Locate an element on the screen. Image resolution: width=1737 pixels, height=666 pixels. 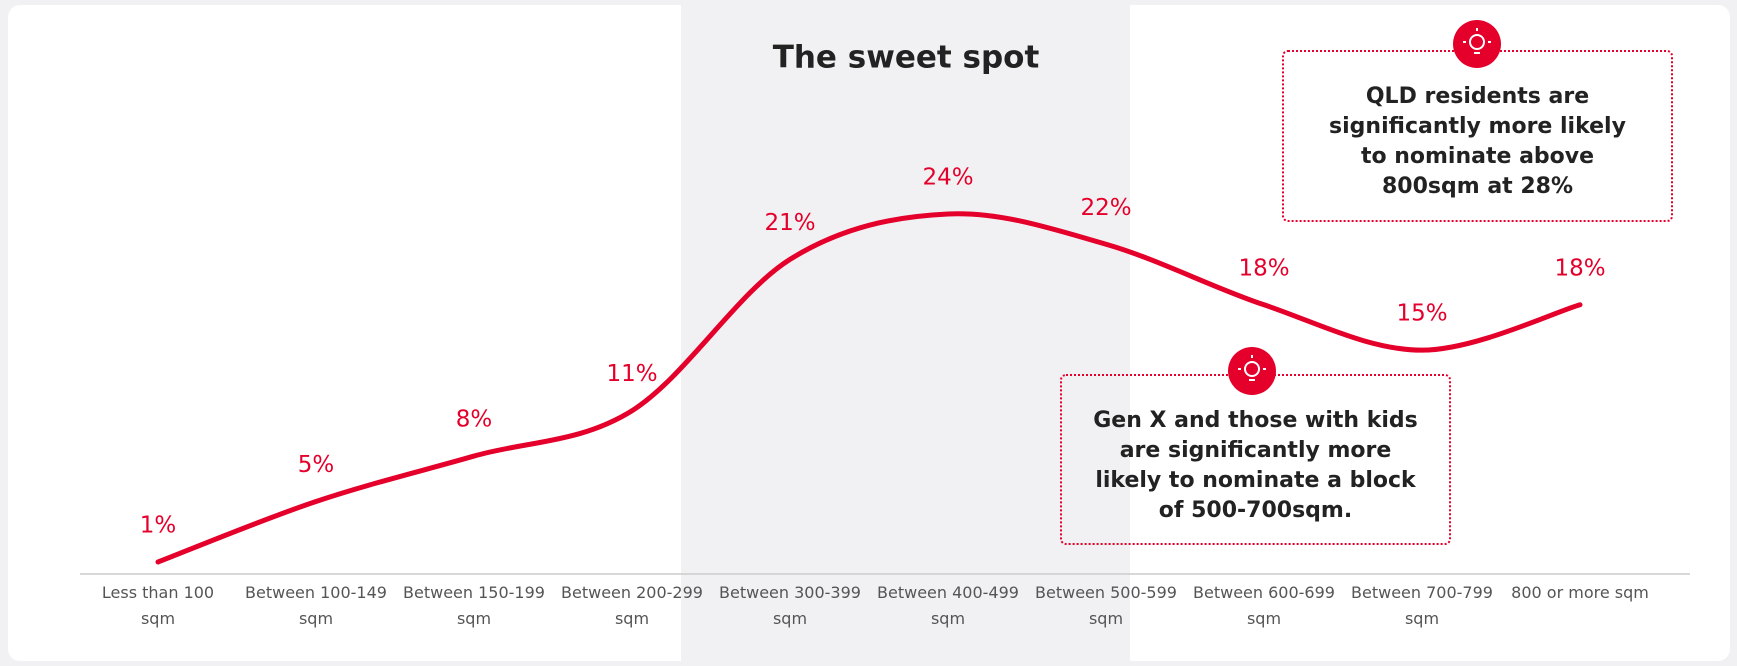
value-label: 11% is located at coordinates (631, 374).